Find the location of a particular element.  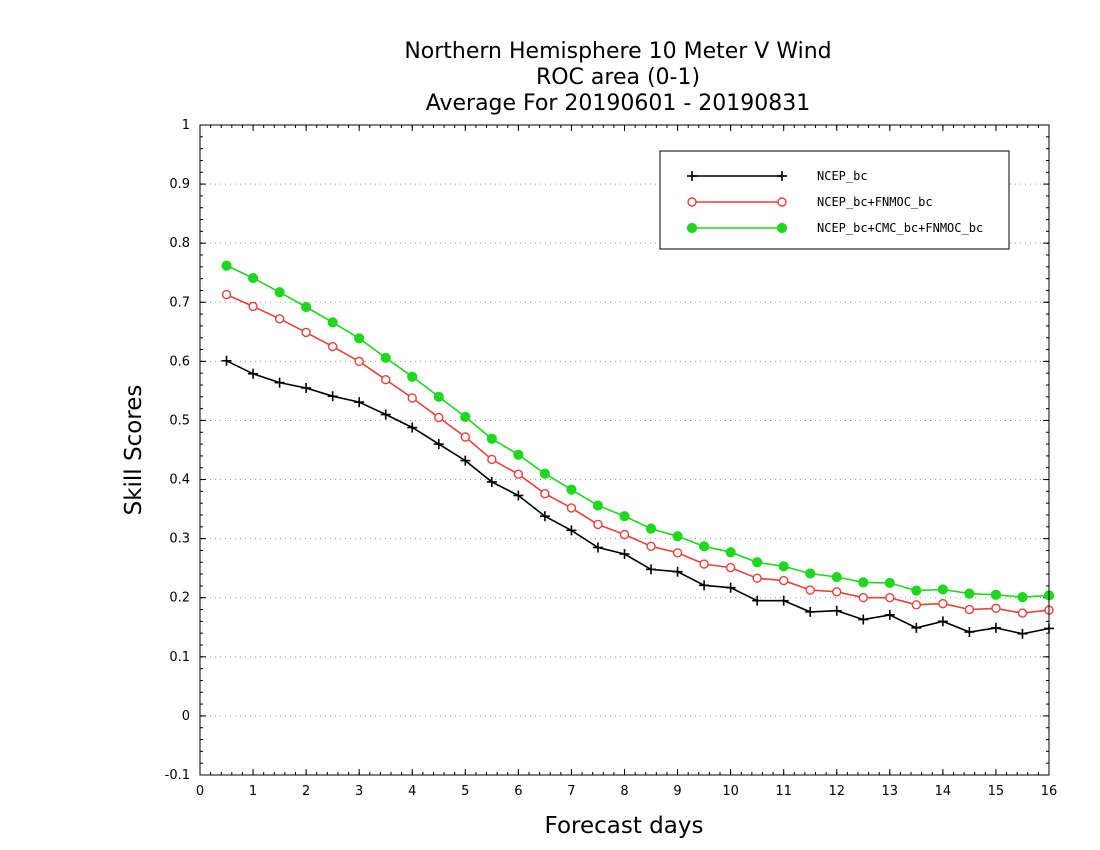

x-tick-label: 1 is located at coordinates (253, 791).